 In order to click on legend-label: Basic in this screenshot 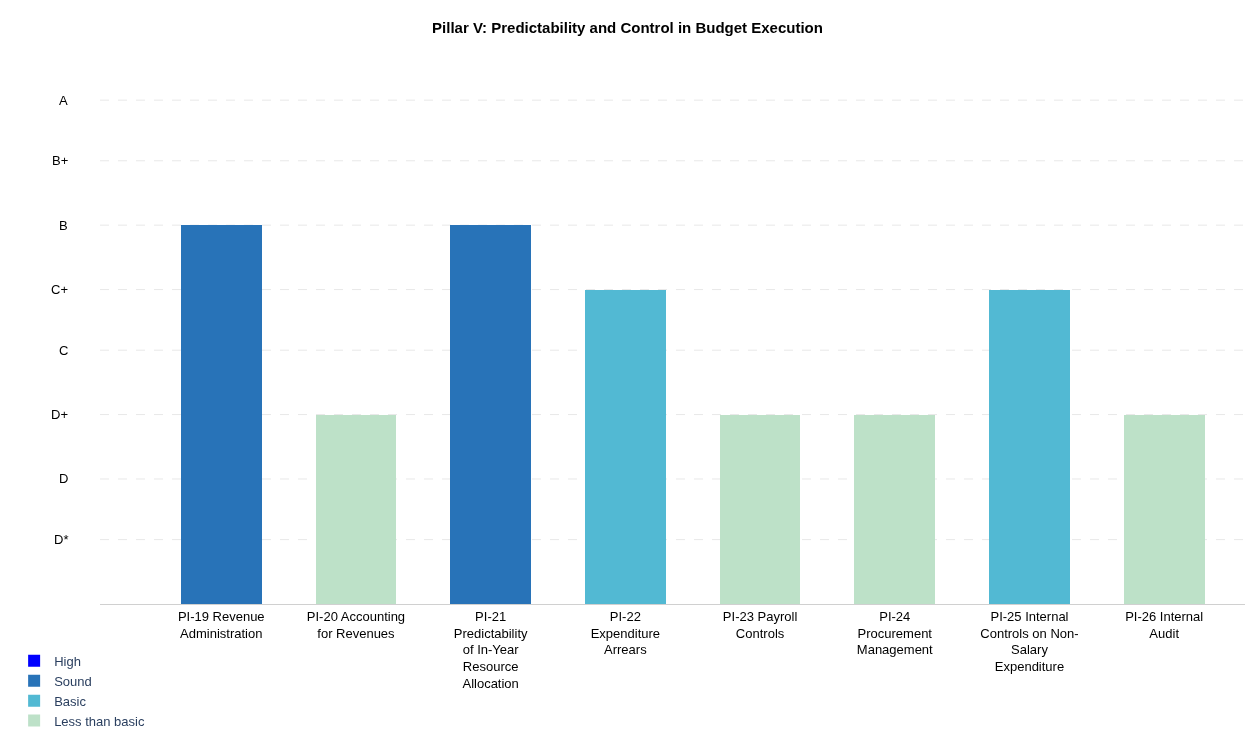, I will do `click(70, 701)`.